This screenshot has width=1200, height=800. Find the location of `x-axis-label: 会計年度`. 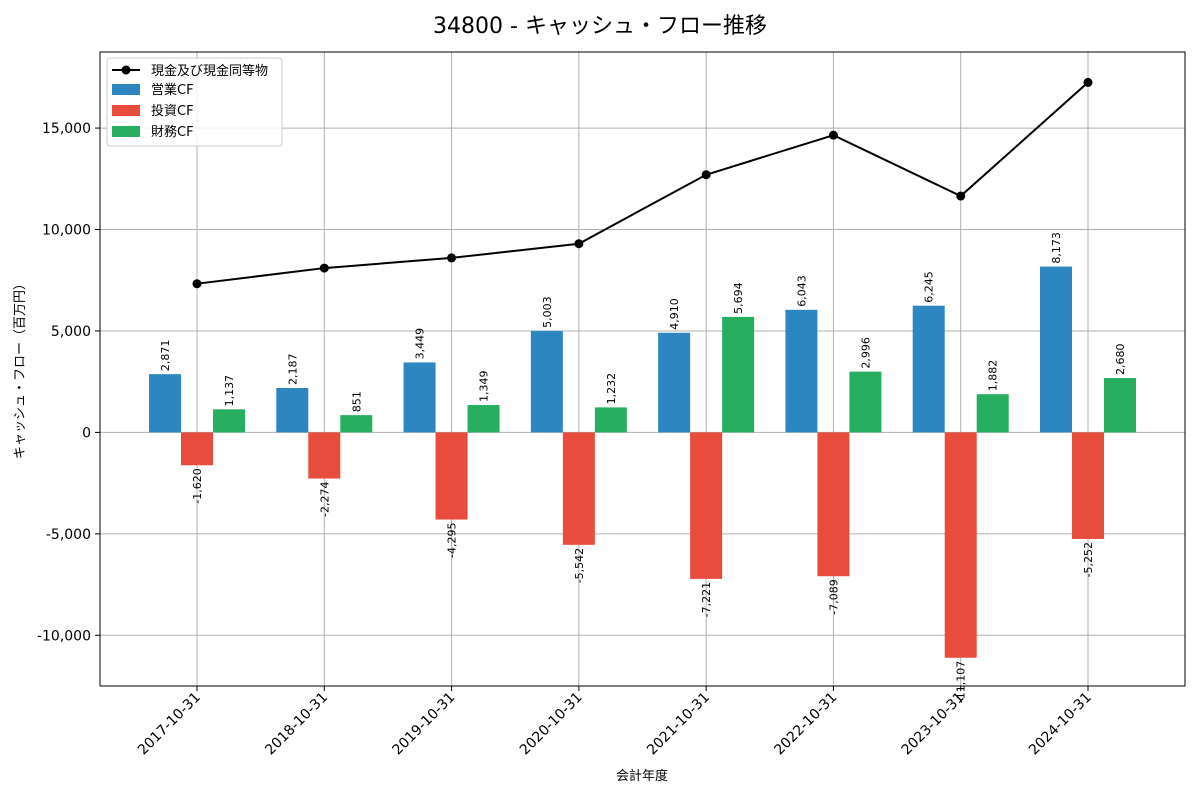

x-axis-label: 会計年度 is located at coordinates (642, 776).